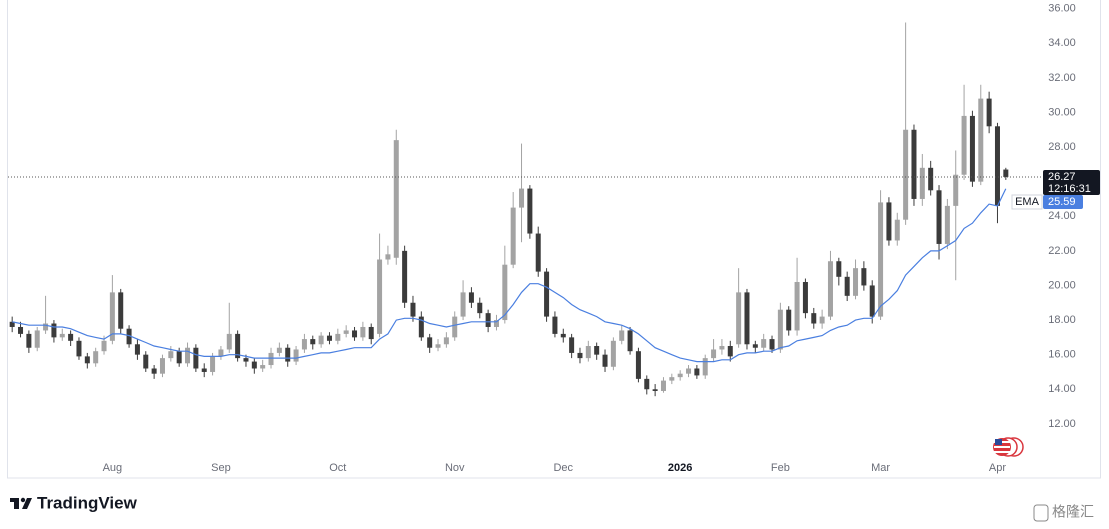  What do you see at coordinates (455, 468) in the screenshot?
I see `x-tick-label: Nov` at bounding box center [455, 468].